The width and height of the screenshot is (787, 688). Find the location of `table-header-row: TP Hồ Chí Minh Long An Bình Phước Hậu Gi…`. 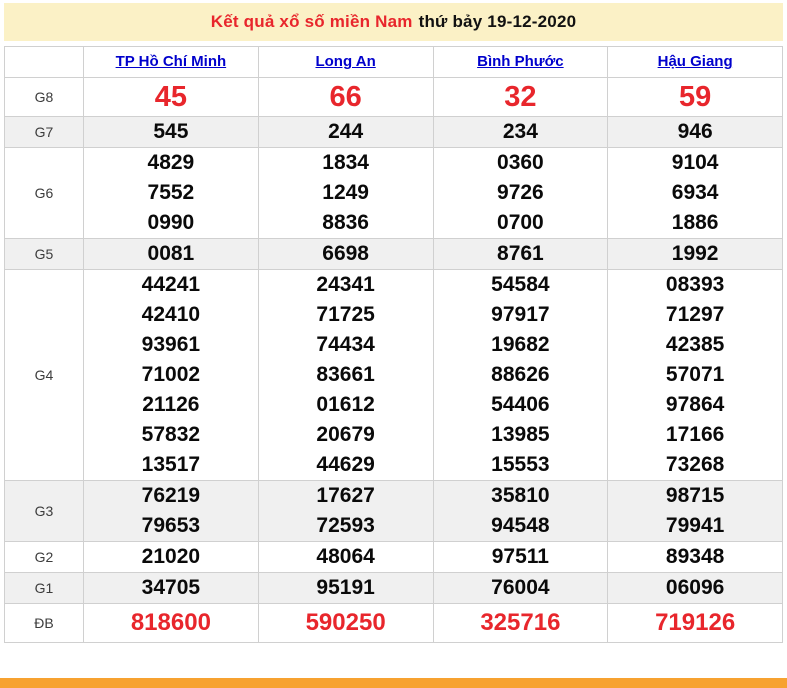

table-header-row: TP Hồ Chí Minh Long An Bình Phước Hậu Gi… is located at coordinates (393, 62).